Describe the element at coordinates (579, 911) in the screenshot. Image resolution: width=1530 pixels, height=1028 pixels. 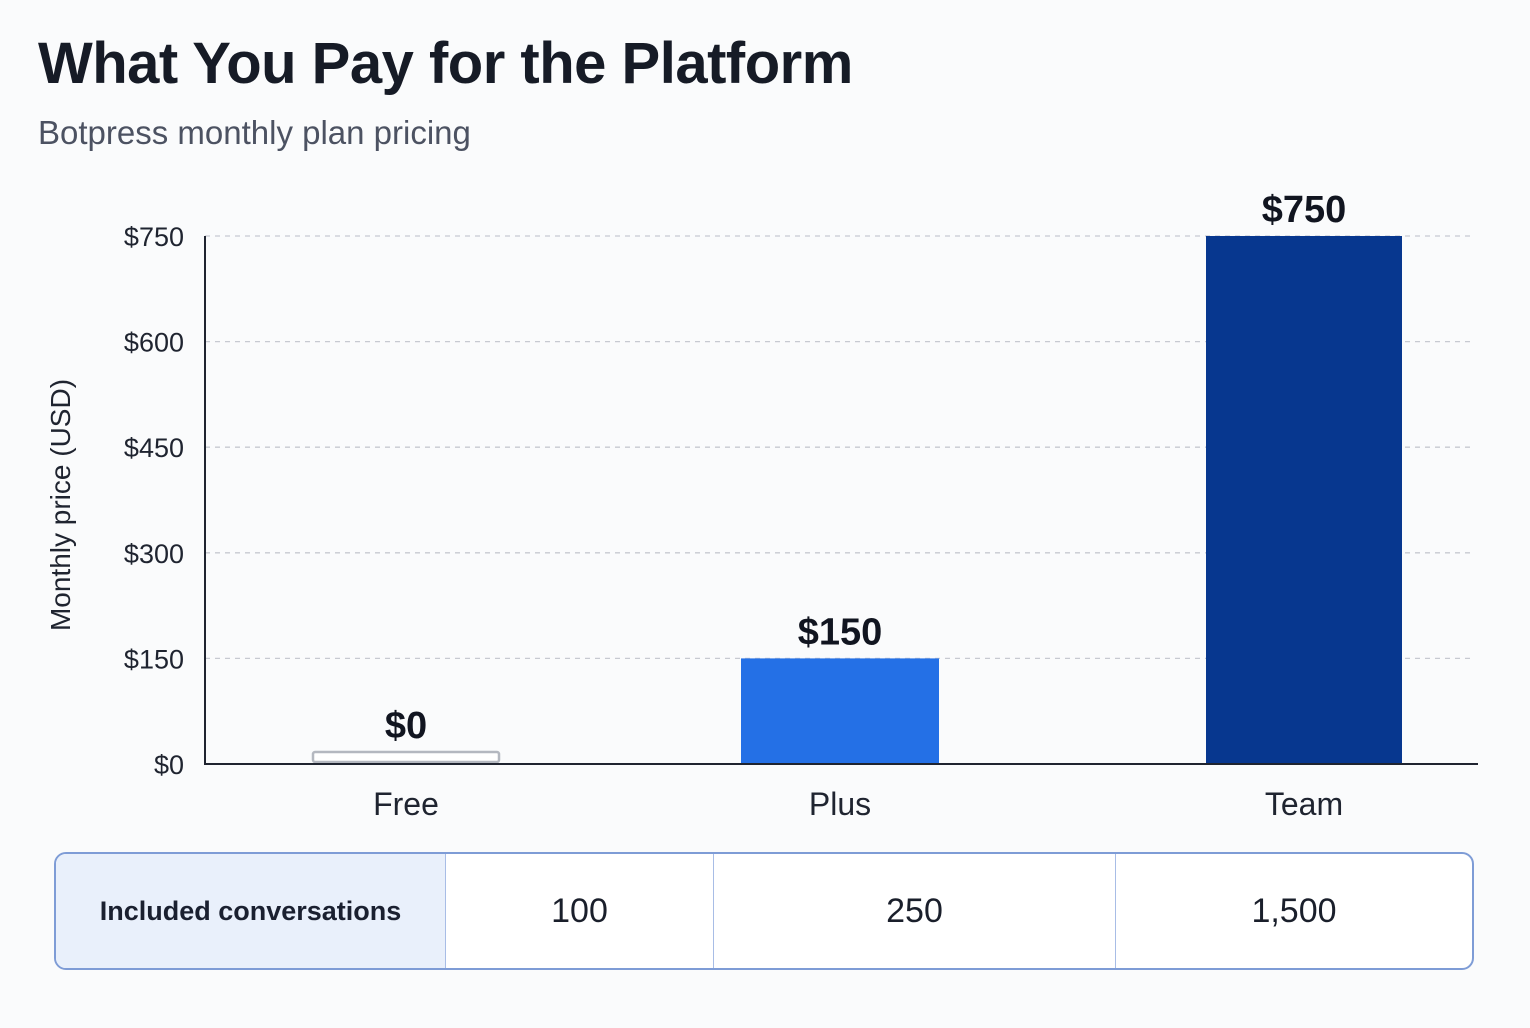
I see `table-cell-free: 100` at that location.